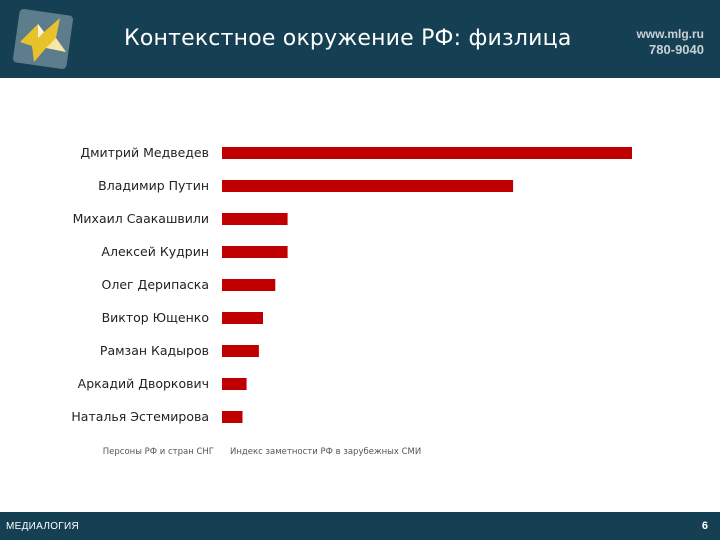  What do you see at coordinates (154, 350) in the screenshot?
I see `category-label: Рамзан Кадыров` at bounding box center [154, 350].